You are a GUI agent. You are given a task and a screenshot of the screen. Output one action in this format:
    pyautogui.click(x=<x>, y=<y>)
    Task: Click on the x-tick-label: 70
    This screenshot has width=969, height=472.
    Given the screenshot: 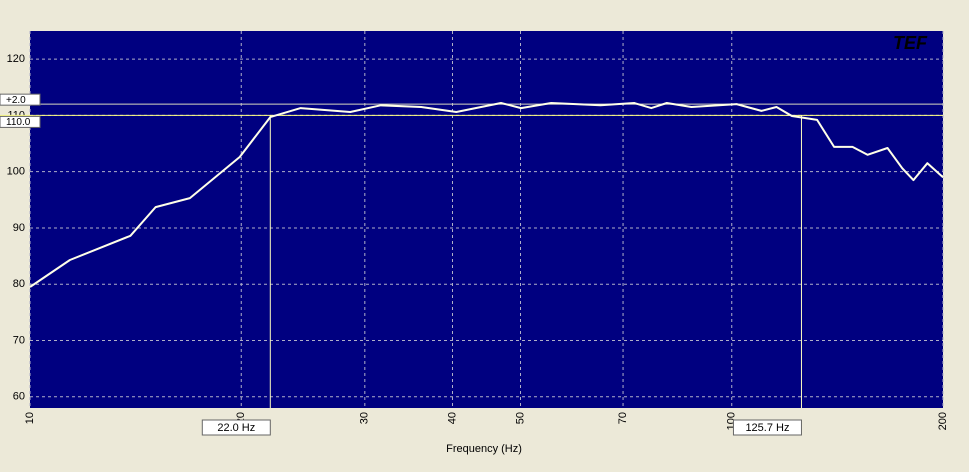 What is the action you would take?
    pyautogui.click(x=623, y=418)
    